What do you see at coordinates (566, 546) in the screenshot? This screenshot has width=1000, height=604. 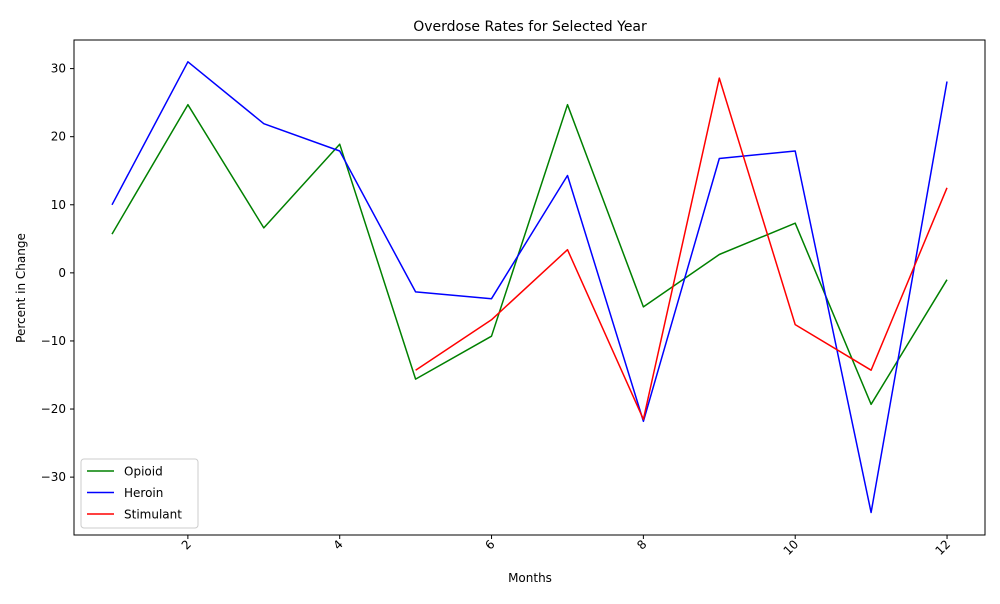 I see `x-axis: 2 4 6 8 10 12` at bounding box center [566, 546].